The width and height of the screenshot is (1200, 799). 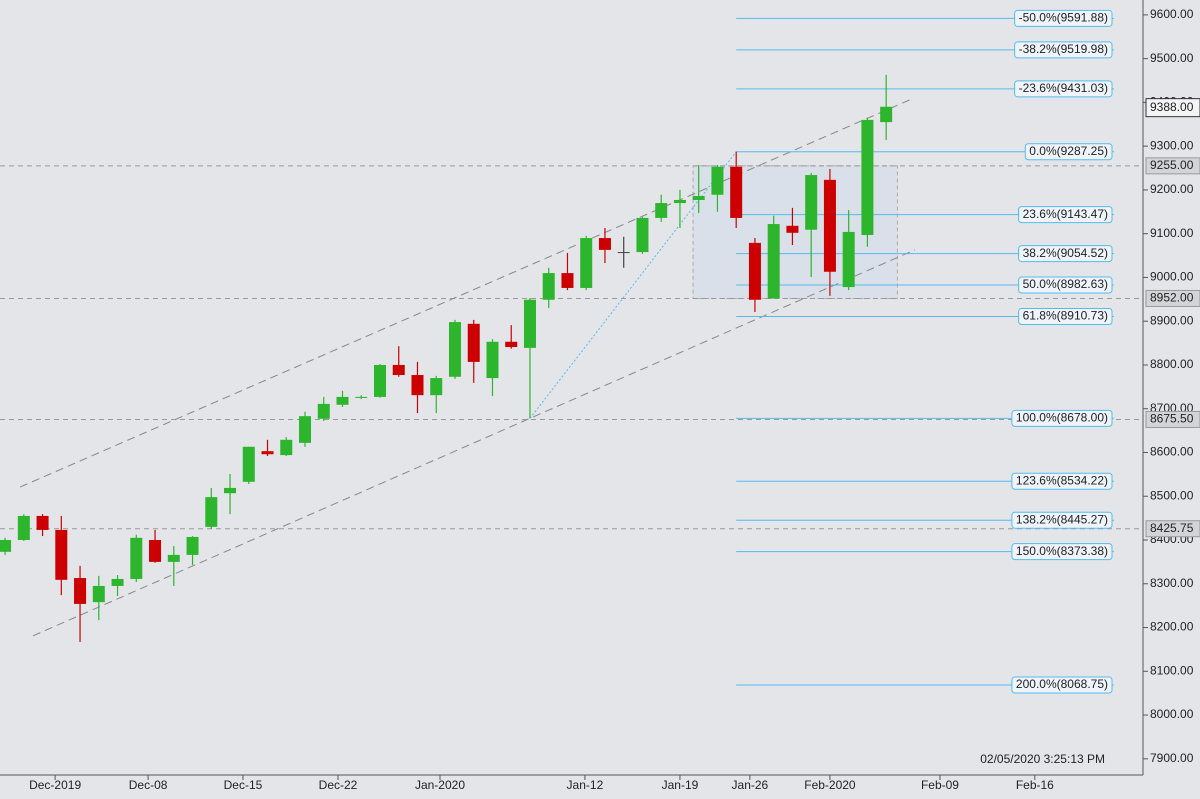 I want to click on fib-label: 123.6%(8534.22), so click(x=1062, y=480).